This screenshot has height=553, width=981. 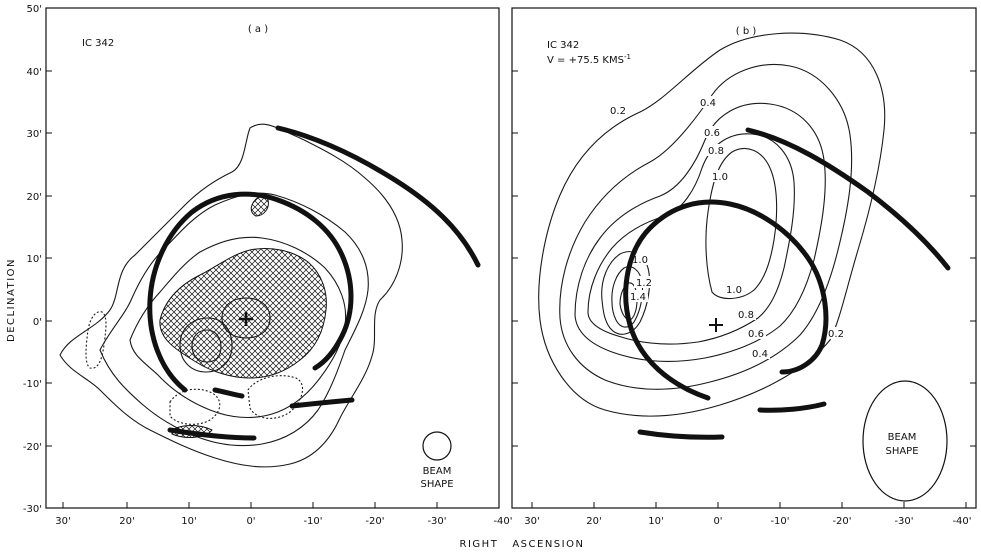 I want to click on y-tick-label: 50', so click(x=34, y=9).